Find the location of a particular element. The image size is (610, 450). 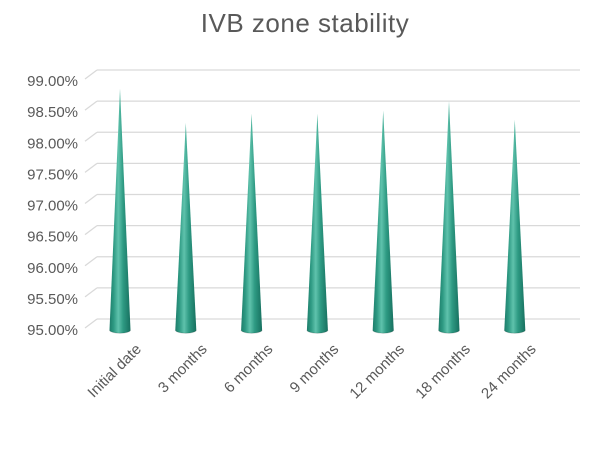

y-tick-label: 96.00% is located at coordinates (52, 268).